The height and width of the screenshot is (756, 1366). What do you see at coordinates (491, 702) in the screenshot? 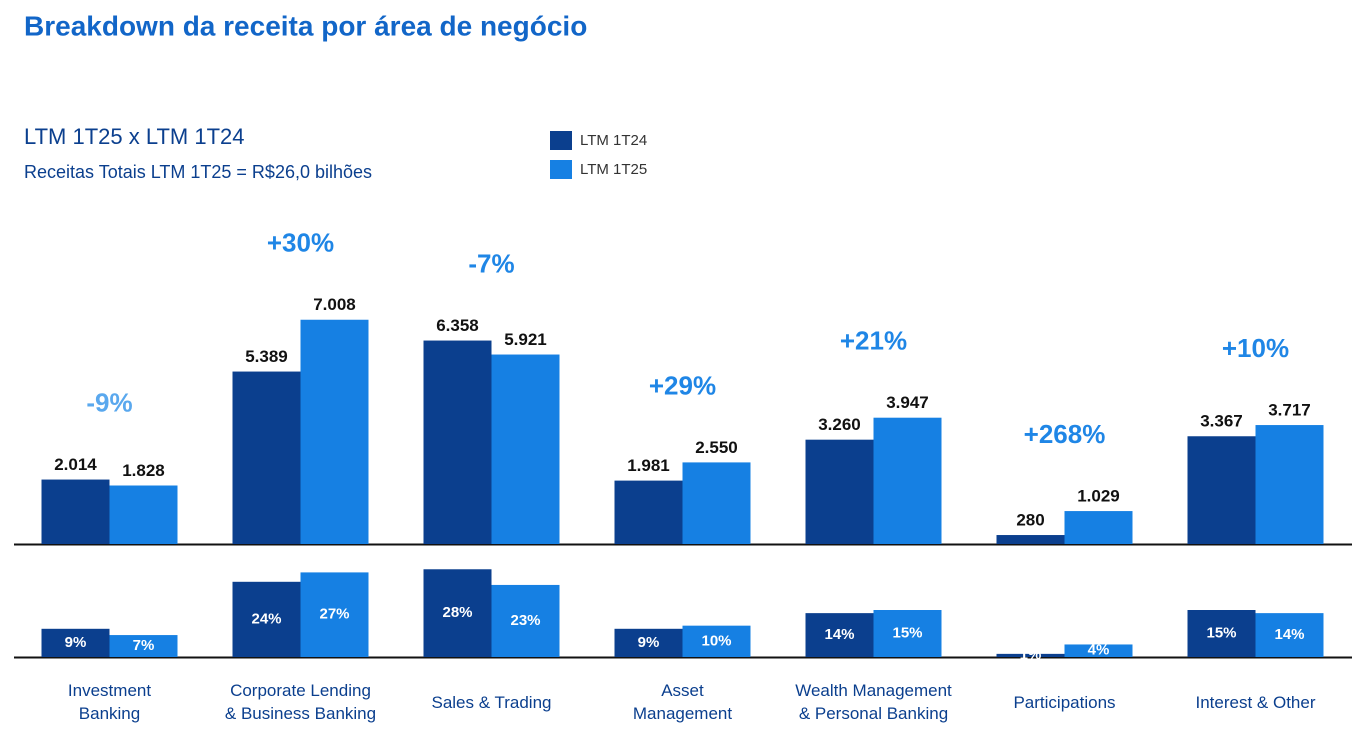
I see `x-tick-label: Sales & Trading` at bounding box center [491, 702].